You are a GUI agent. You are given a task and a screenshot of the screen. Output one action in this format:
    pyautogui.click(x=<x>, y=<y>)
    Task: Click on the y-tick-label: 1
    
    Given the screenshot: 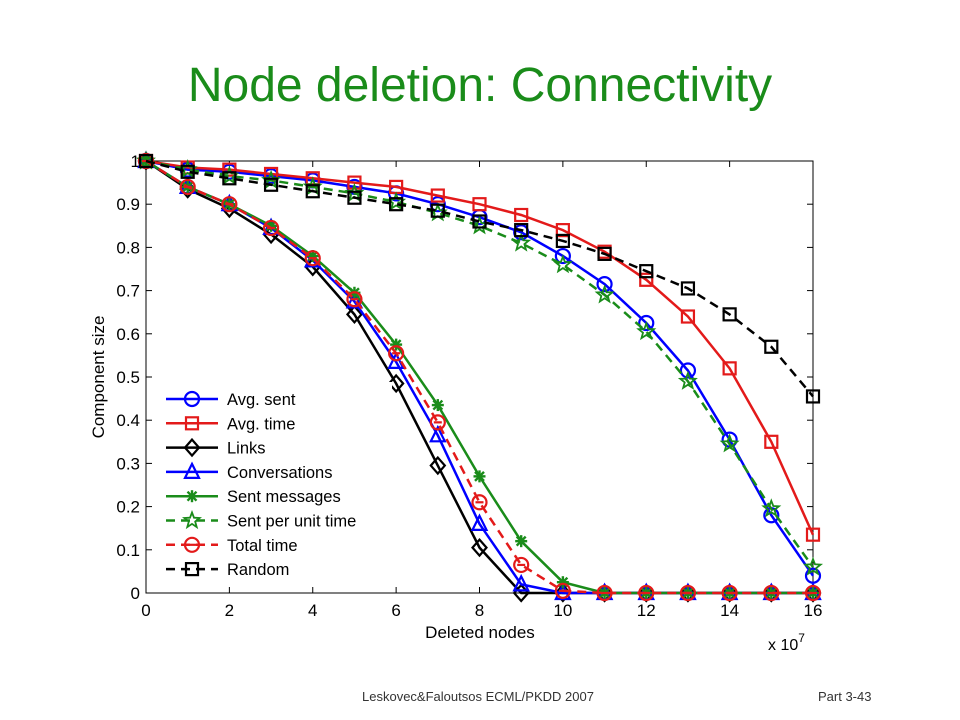 What is the action you would take?
    pyautogui.click(x=135, y=161)
    